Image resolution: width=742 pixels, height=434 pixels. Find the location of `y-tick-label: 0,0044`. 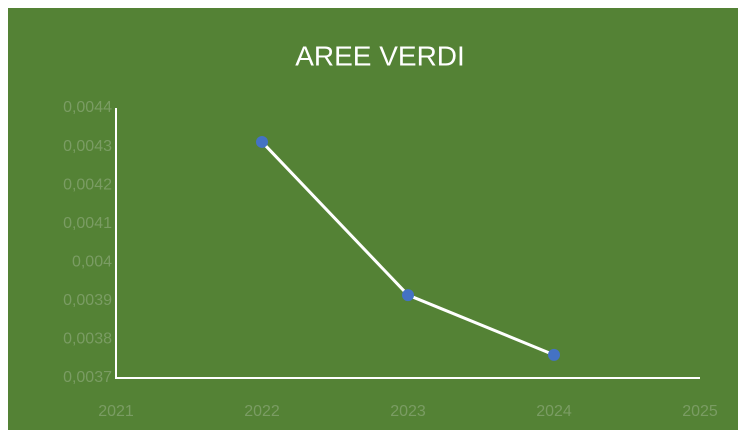

y-tick-label: 0,0044 is located at coordinates (87, 107).